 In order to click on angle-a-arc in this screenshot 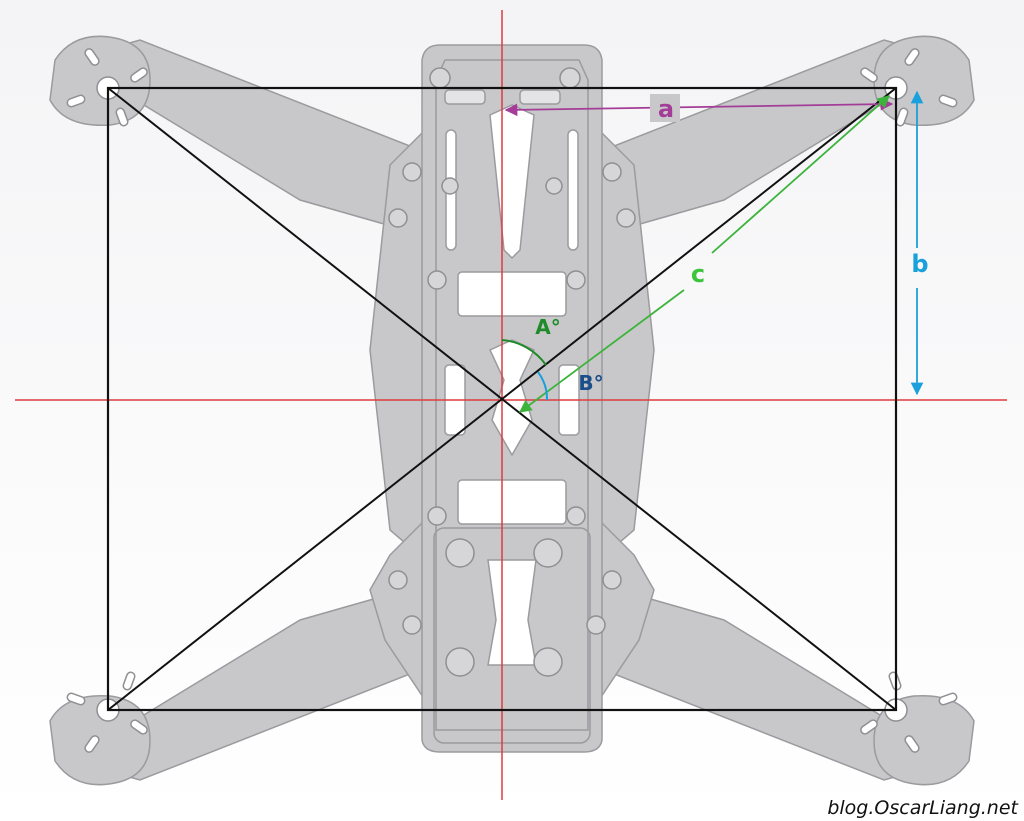, I will do `click(524, 352)`.